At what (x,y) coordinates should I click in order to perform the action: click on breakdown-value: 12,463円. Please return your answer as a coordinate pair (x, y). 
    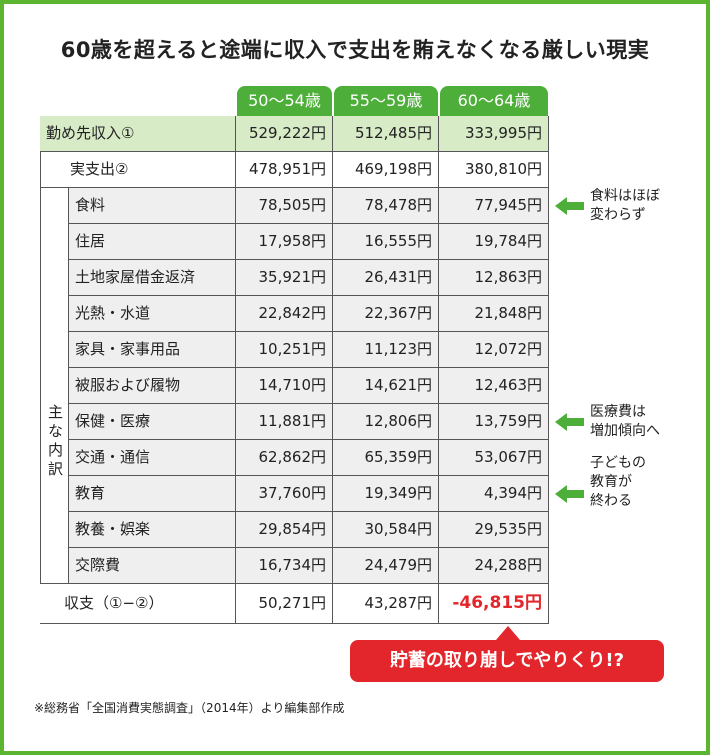
    Looking at the image, I should click on (494, 386).